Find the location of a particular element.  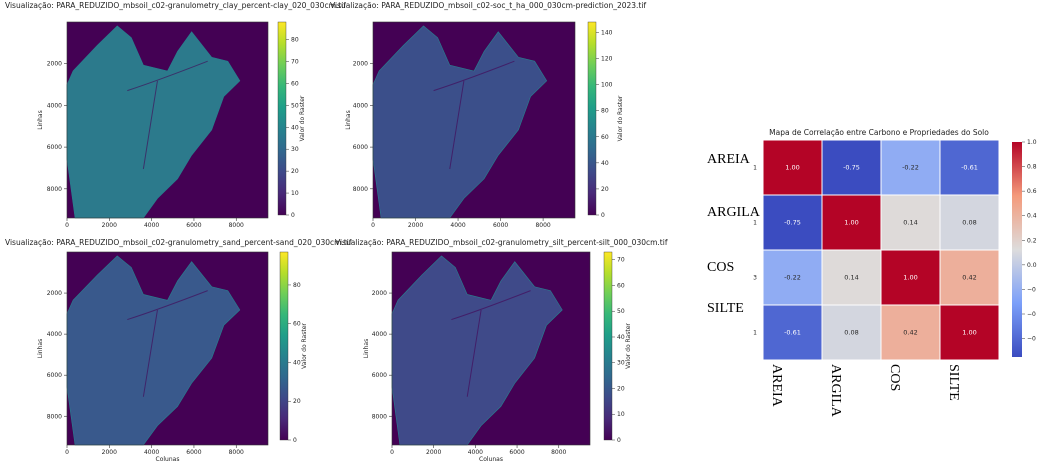

row-label: ARGILA is located at coordinates (734, 212).